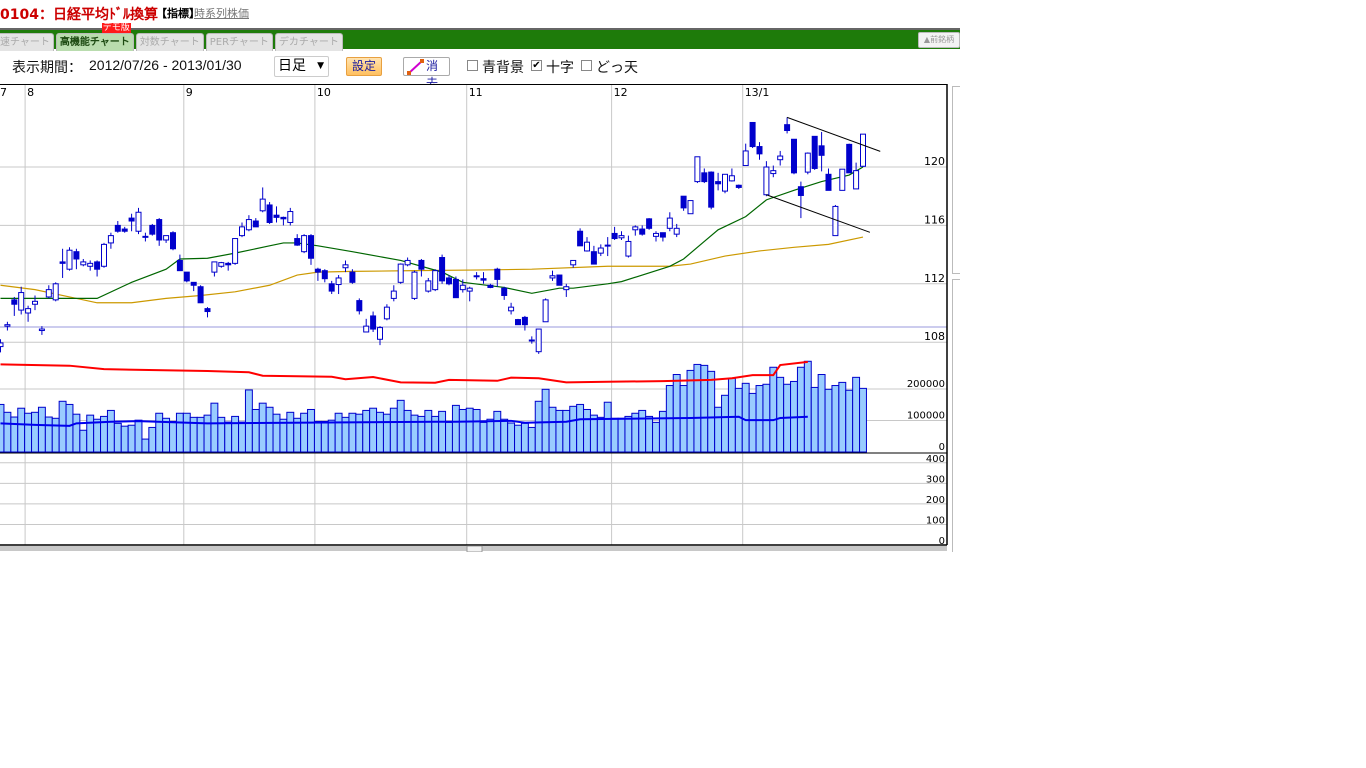 Image resolution: width=1366 pixels, height=768 pixels. What do you see at coordinates (94, 37) in the screenshot?
I see `tab-advanced-chart: 高機能チャート デモ版` at bounding box center [94, 37].